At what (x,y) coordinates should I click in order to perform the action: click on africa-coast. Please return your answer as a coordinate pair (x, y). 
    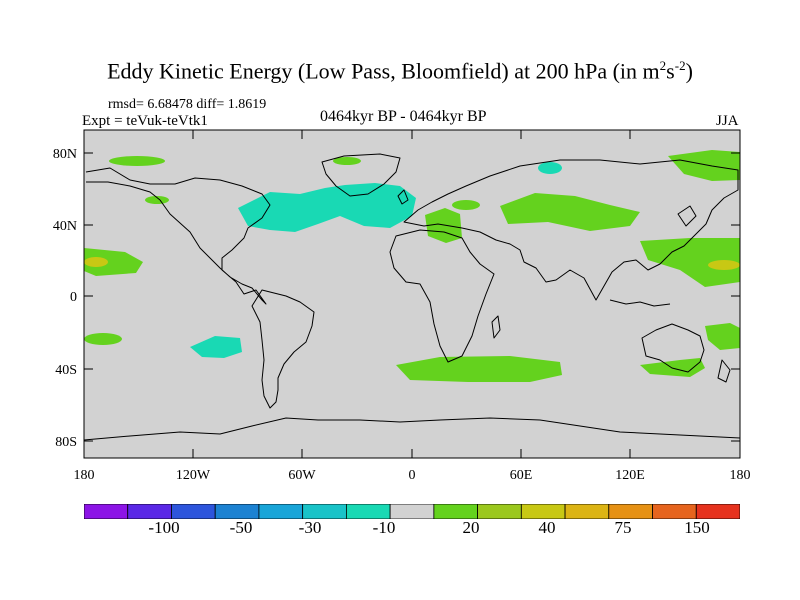
    Looking at the image, I should click on (442, 296).